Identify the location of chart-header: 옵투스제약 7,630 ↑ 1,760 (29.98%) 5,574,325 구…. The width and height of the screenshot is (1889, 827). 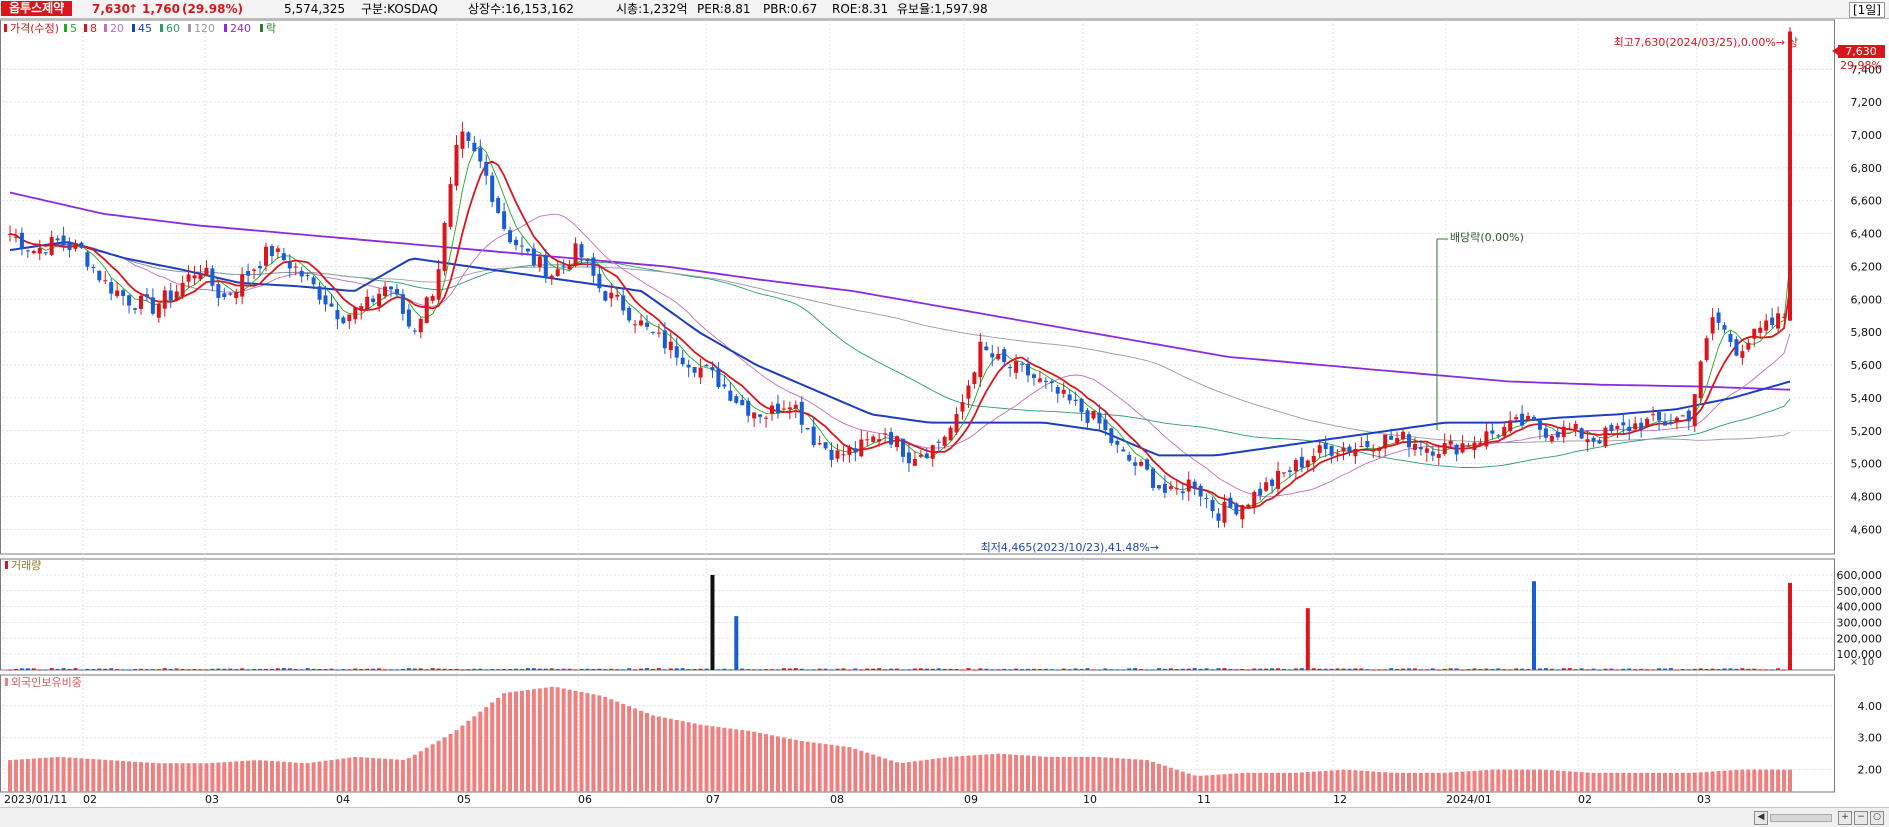
(944, 9).